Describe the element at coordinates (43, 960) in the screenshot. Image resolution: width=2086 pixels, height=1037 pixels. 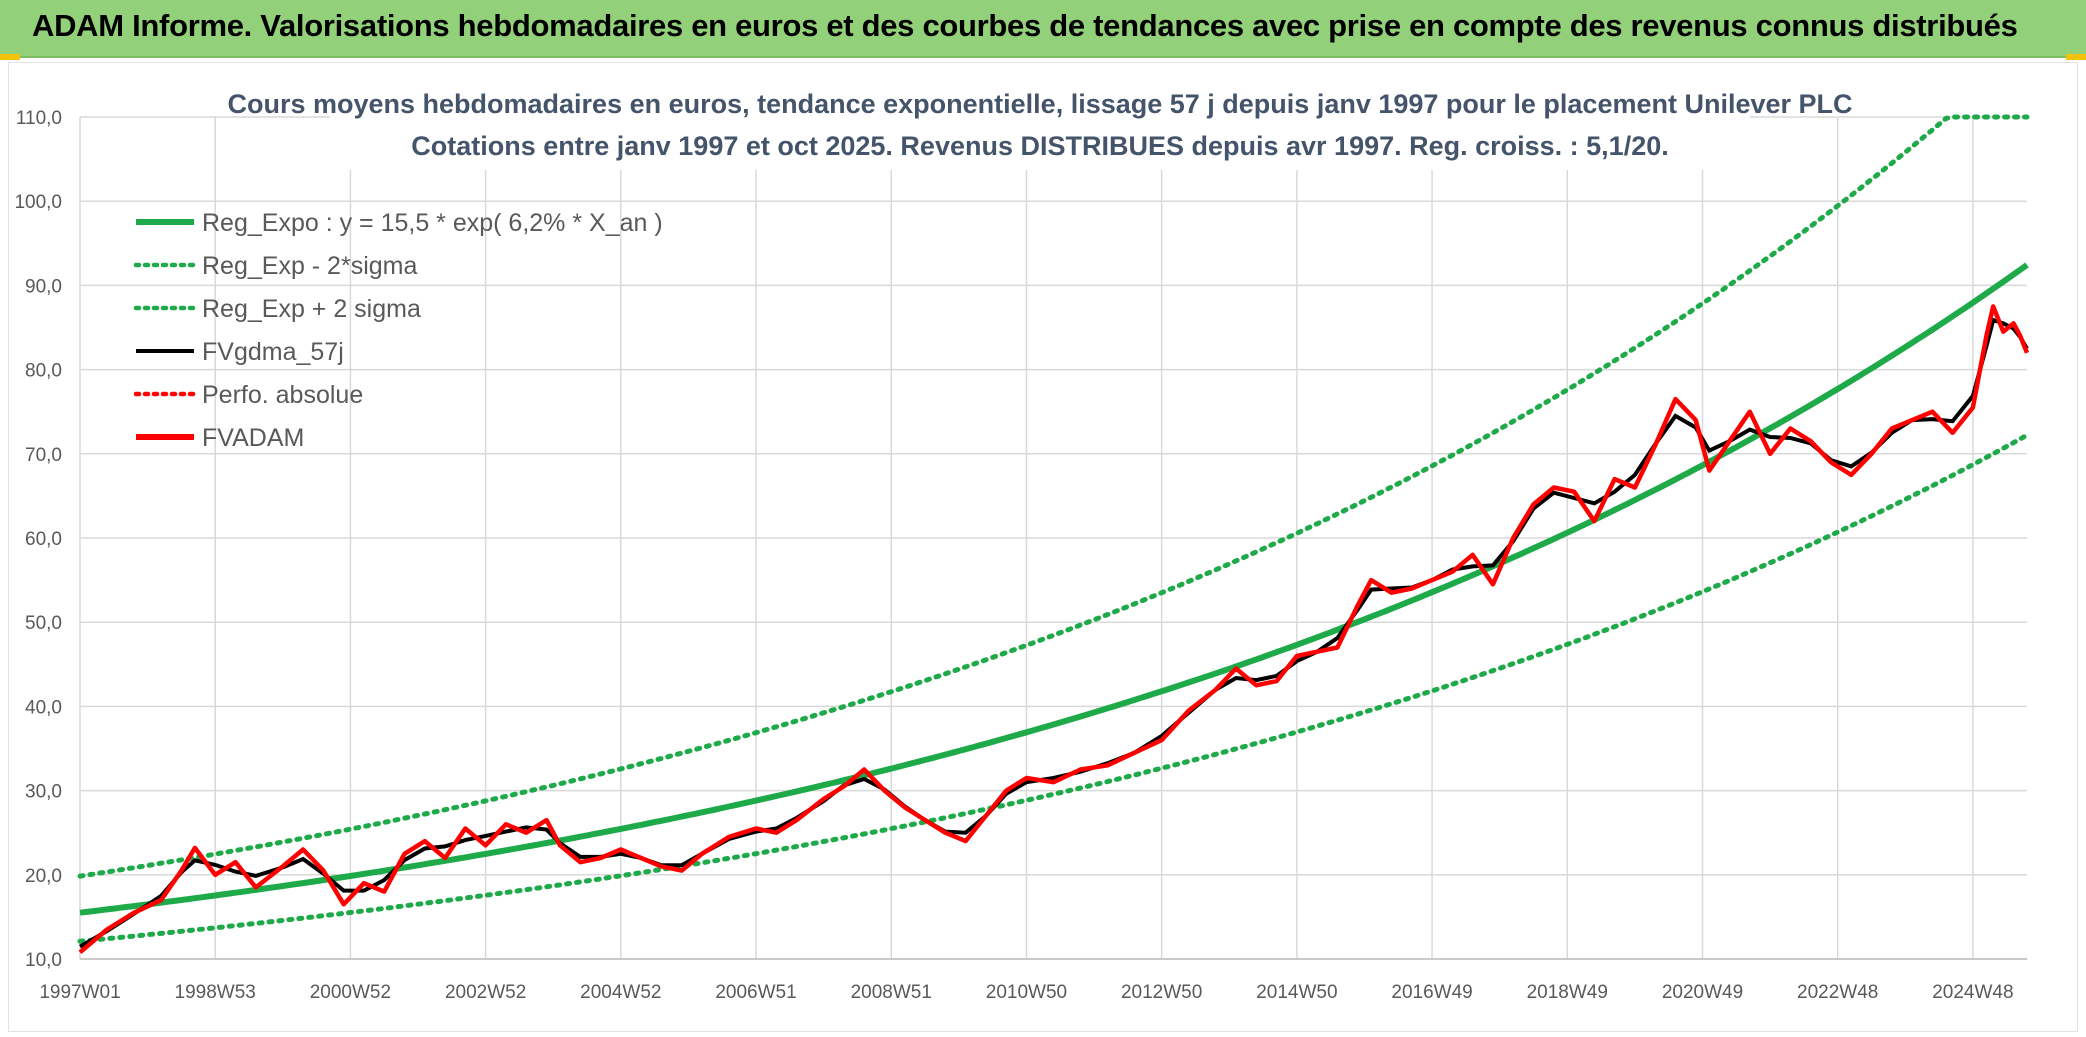
I see `y-tick-label: 10,0` at that location.